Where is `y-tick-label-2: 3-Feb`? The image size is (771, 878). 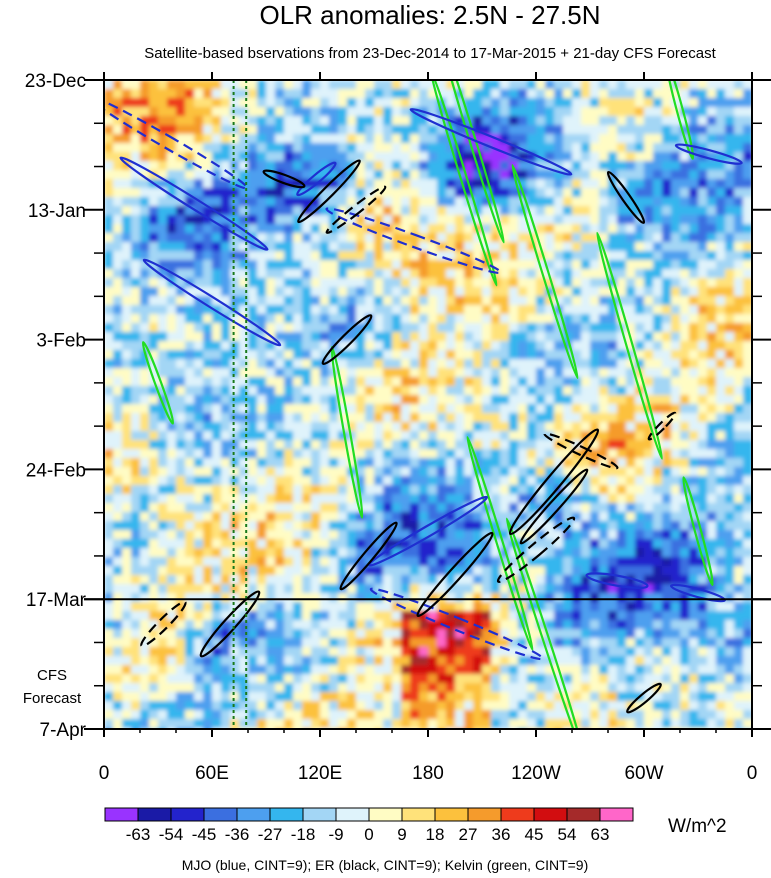
y-tick-label-2: 3-Feb is located at coordinates (61, 341).